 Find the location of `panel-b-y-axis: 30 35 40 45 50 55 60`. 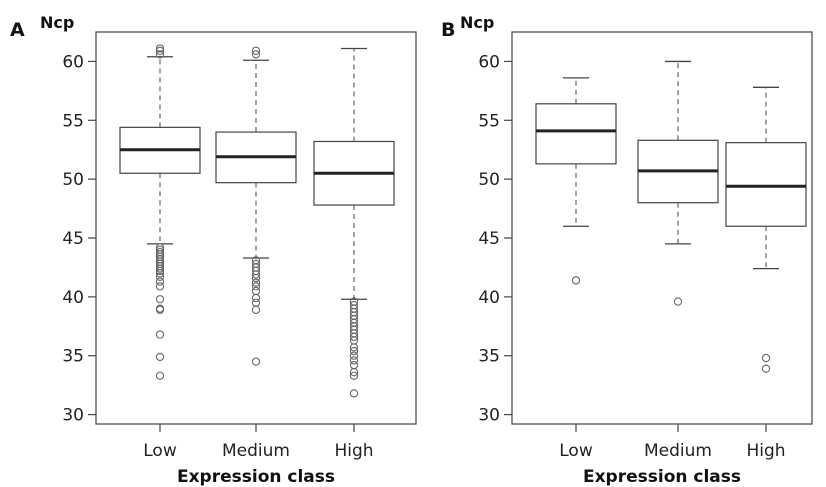

panel-b-y-axis: 30 35 40 45 50 55 60 is located at coordinates (495, 239).